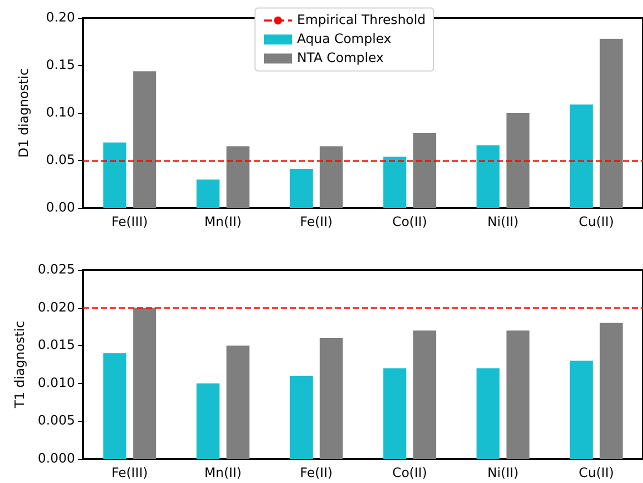 The width and height of the screenshot is (643, 483). Describe the element at coordinates (60, 18) in the screenshot. I see `y-tick-label: 0.20` at that location.